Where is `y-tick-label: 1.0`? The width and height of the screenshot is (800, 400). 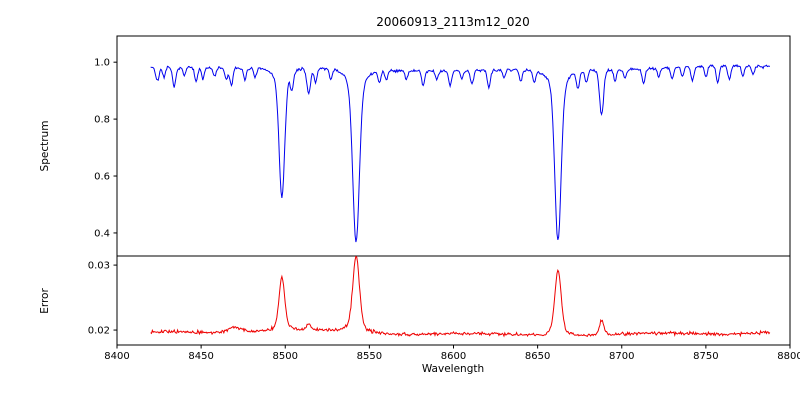
y-tick-label: 1.0 is located at coordinates (102, 63).